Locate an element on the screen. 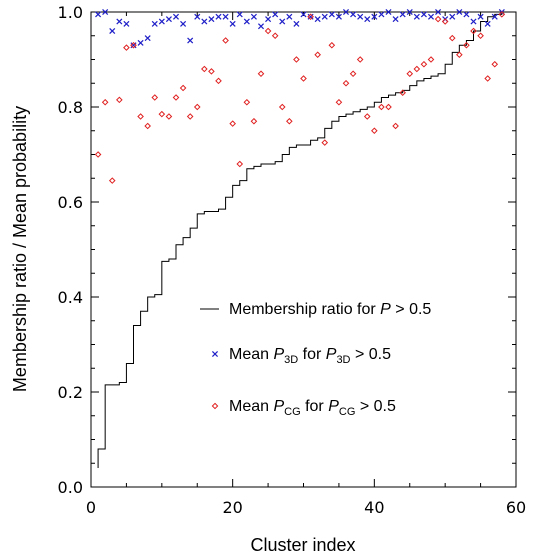 The height and width of the screenshot is (557, 535). x-axis-label: Cluster index is located at coordinates (302, 545).